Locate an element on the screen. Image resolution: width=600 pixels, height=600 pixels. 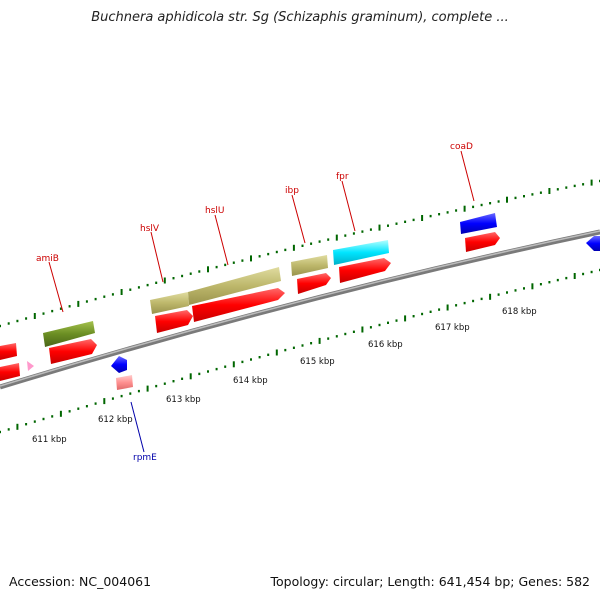
gene-block-fpr is located at coordinates (361, 252).